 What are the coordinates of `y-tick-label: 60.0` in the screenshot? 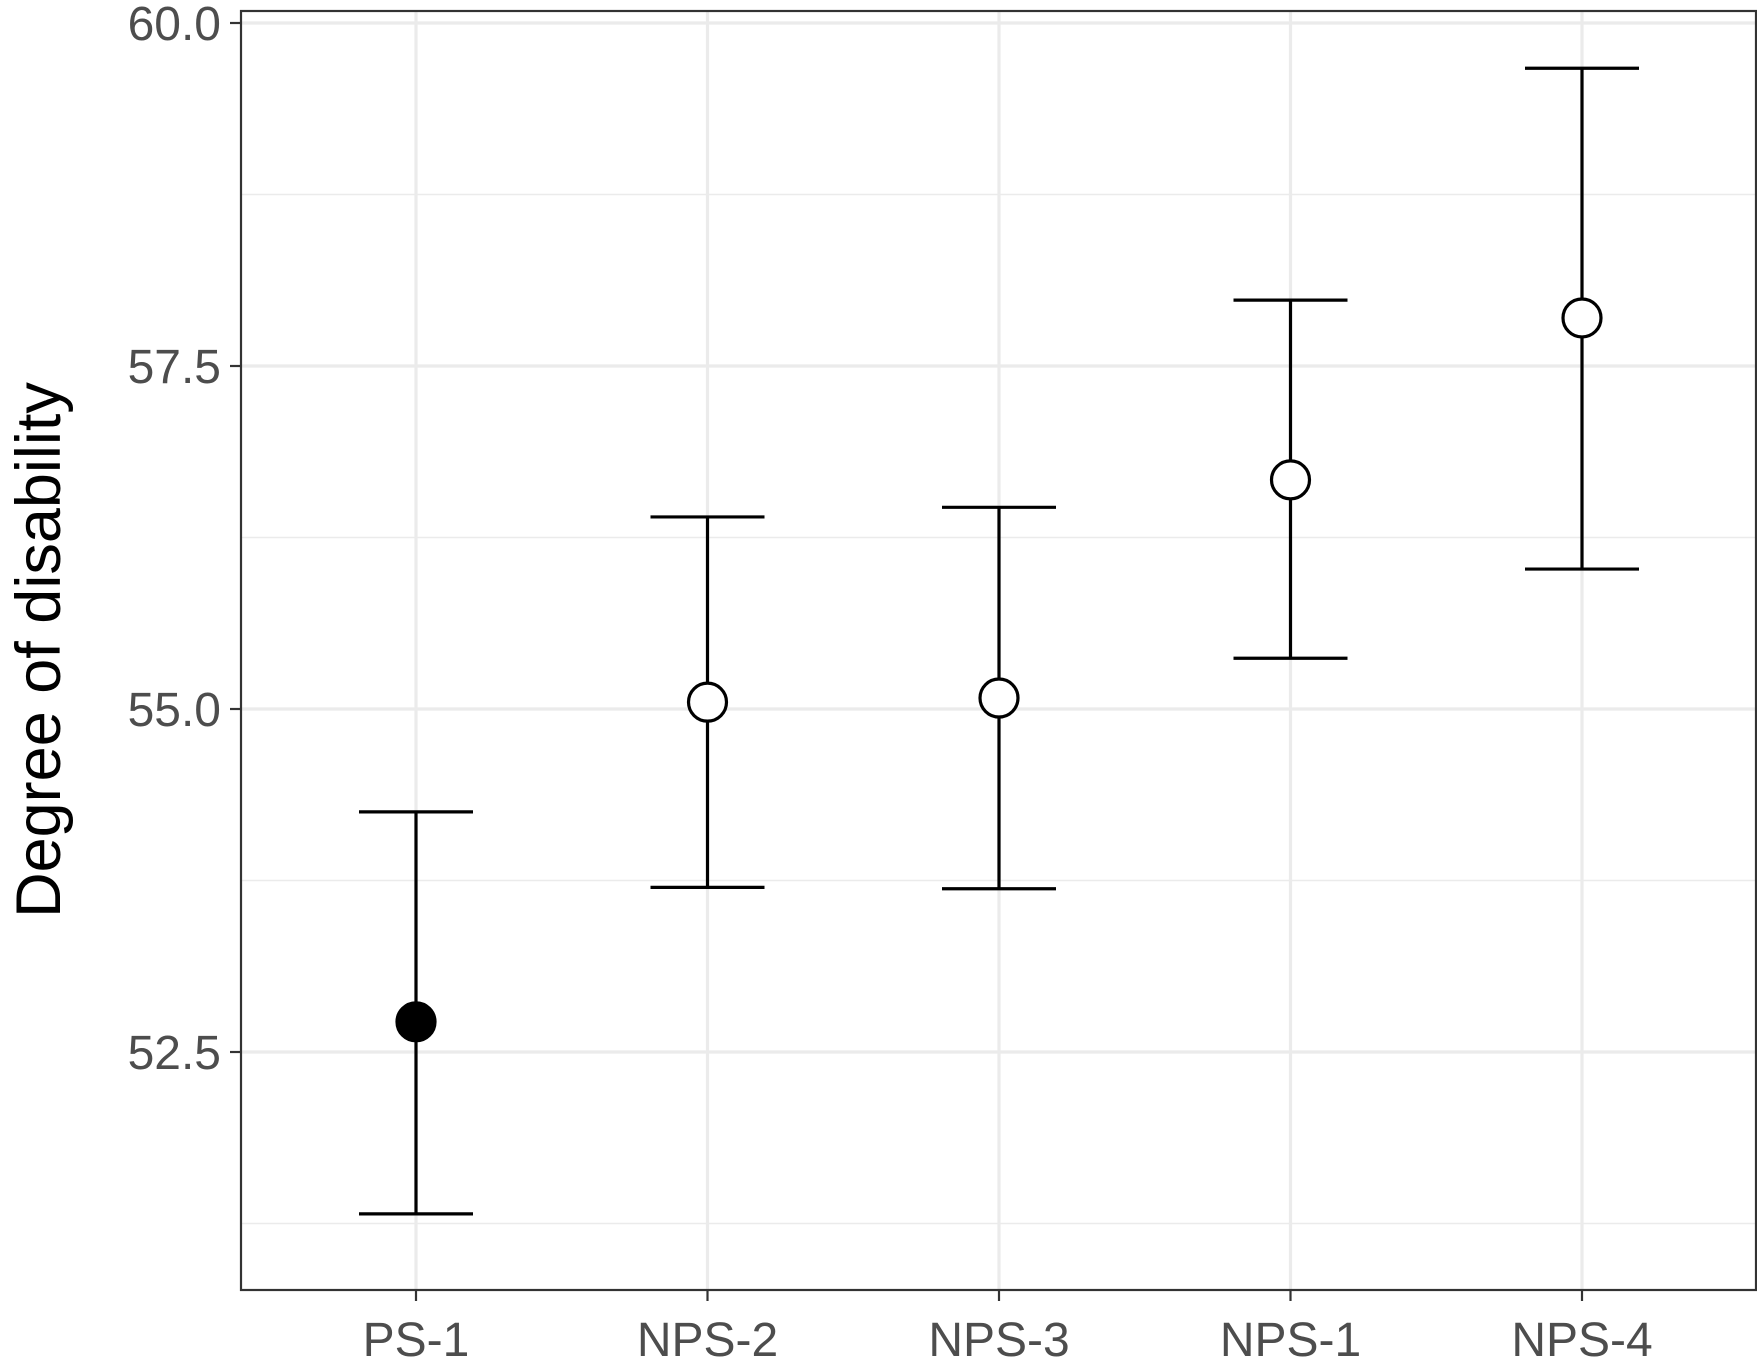 It's located at (174, 25).